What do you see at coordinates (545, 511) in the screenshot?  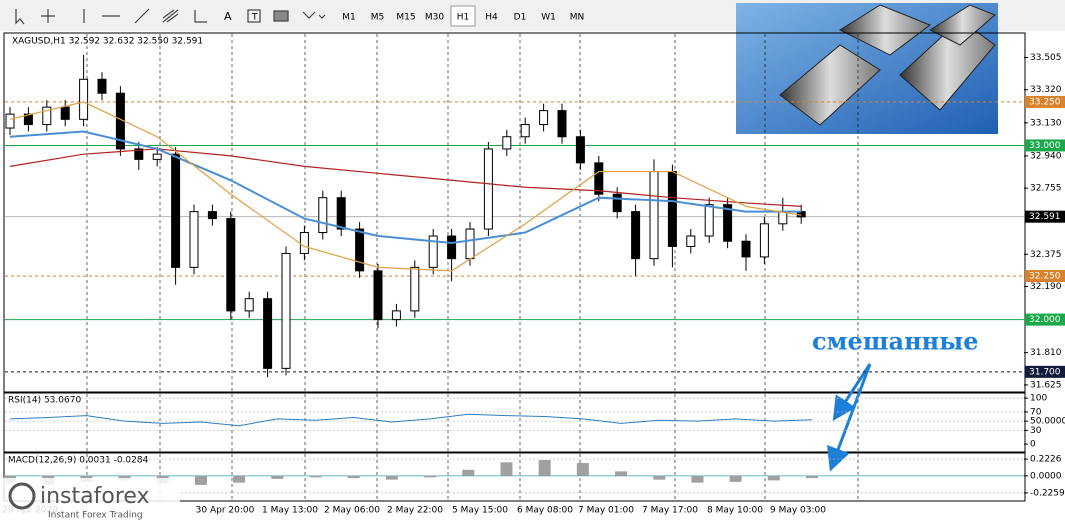 I see `x-tick-label: 6 May 08:00` at bounding box center [545, 511].